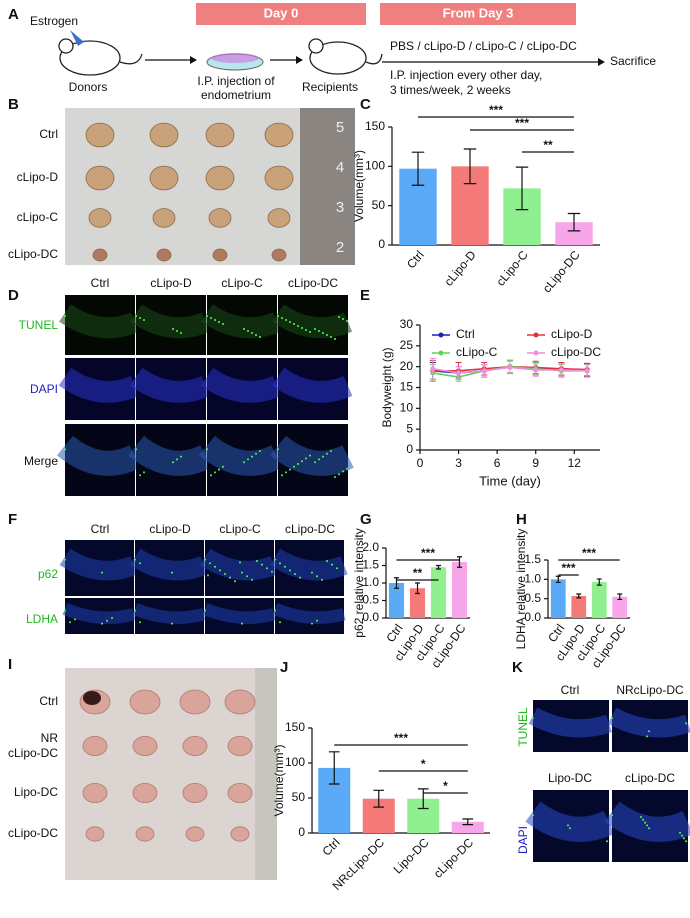 The image size is (690, 918). What do you see at coordinates (301, 832) in the screenshot?
I see `y-tick-label: 0` at bounding box center [301, 832].